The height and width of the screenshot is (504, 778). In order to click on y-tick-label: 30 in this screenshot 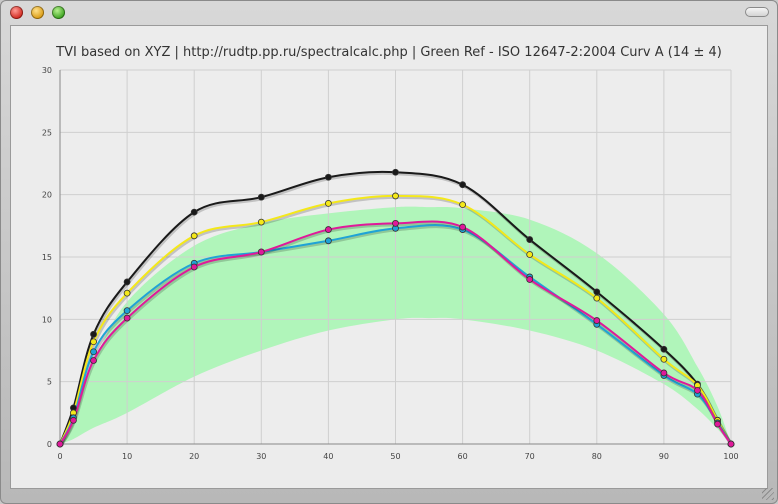, I will do `click(47, 70)`.